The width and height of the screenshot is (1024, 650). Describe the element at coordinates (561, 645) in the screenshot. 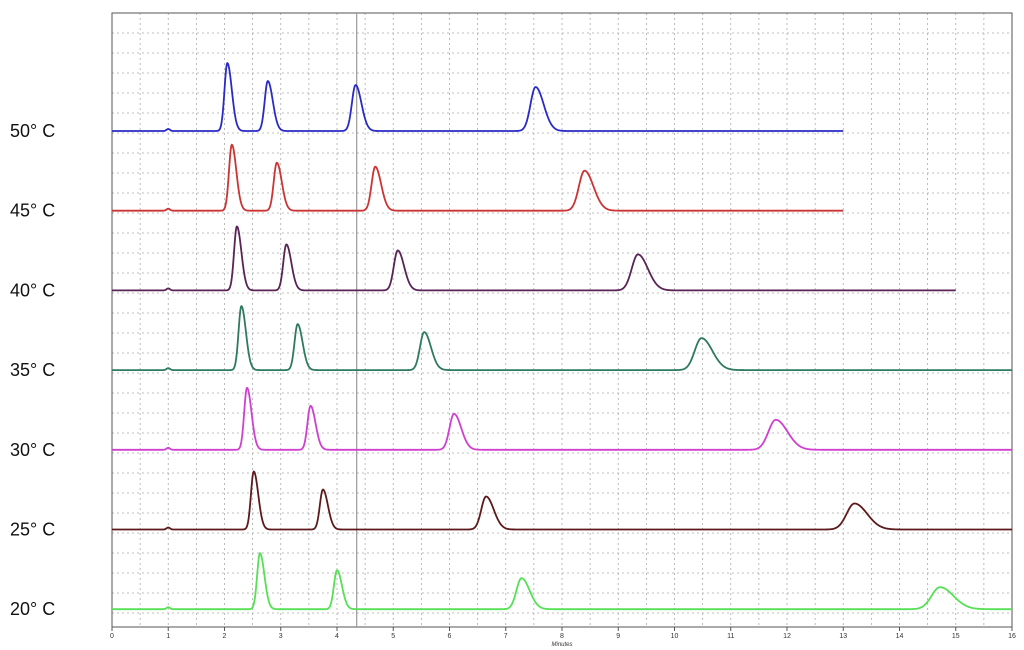

I see `x-axis-title: Minutes` at that location.